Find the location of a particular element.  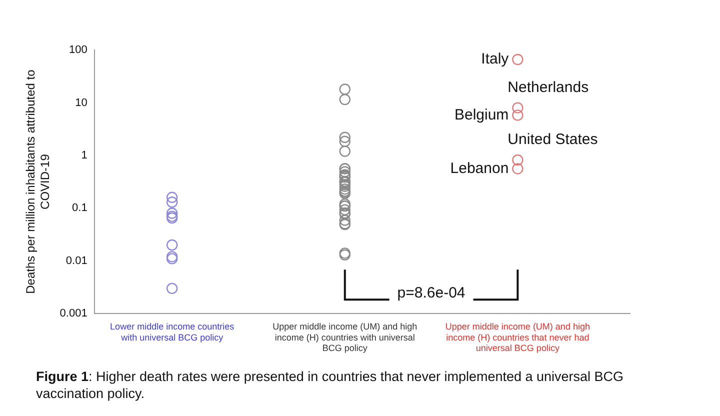

annotation: Netherlands is located at coordinates (548, 87).